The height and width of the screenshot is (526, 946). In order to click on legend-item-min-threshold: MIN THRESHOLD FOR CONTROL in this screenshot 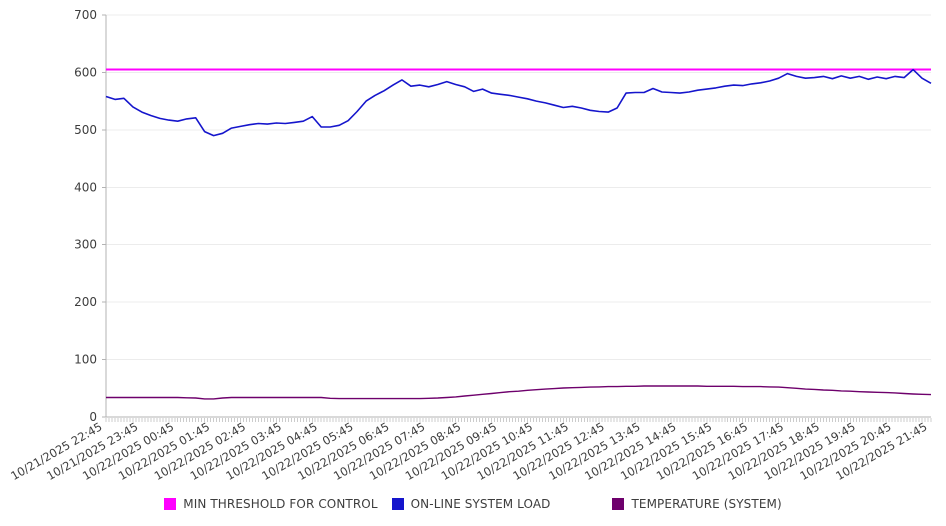, I will do `click(271, 504)`.